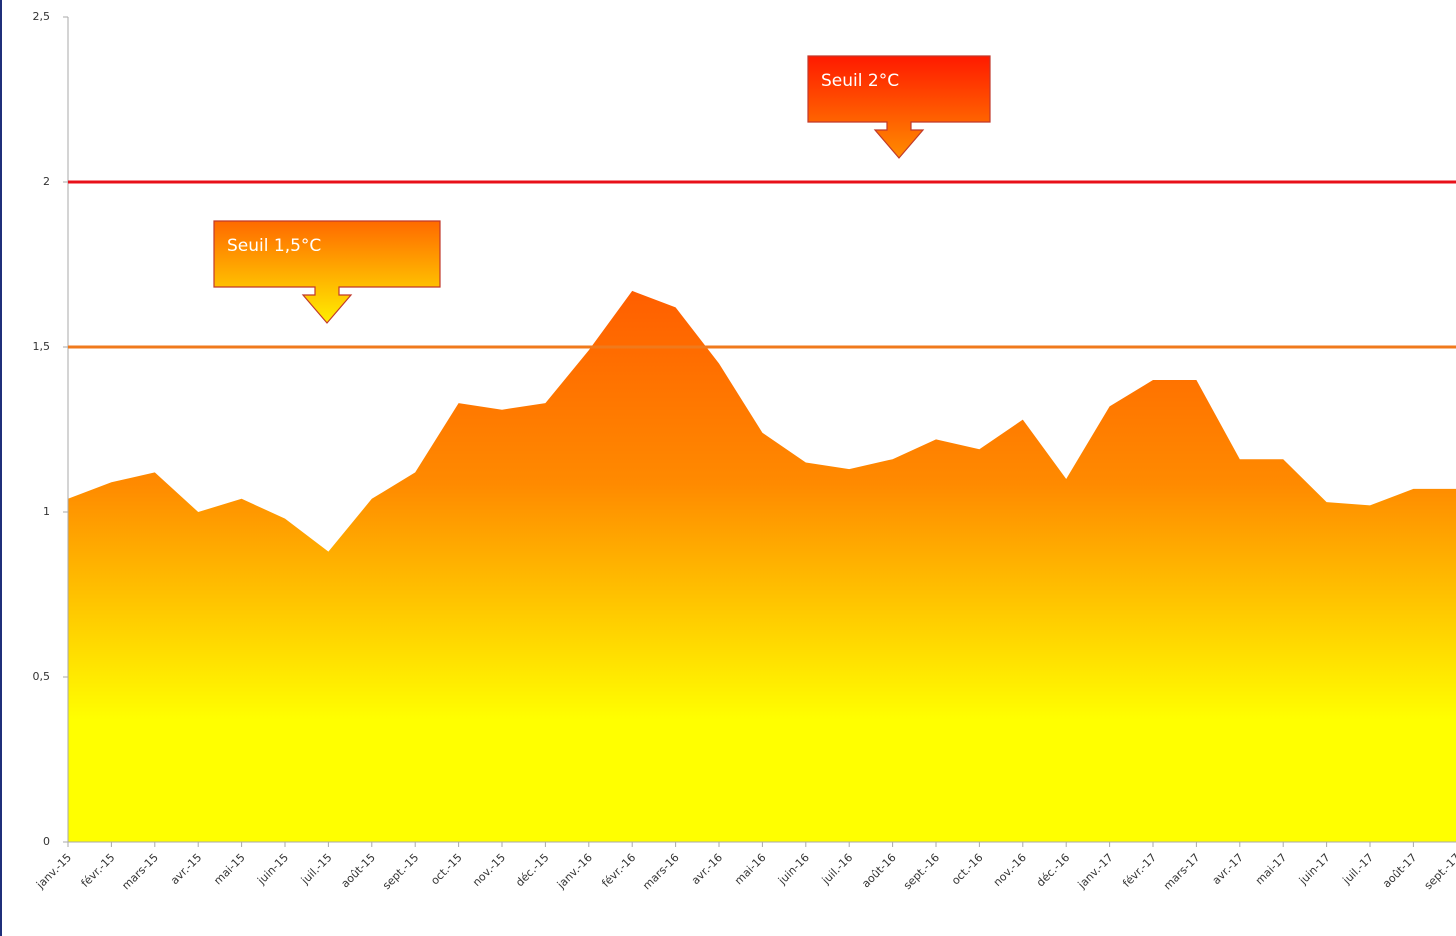  What do you see at coordinates (618, 870) in the screenshot?
I see `x-tick-label: févr.-16` at bounding box center [618, 870].